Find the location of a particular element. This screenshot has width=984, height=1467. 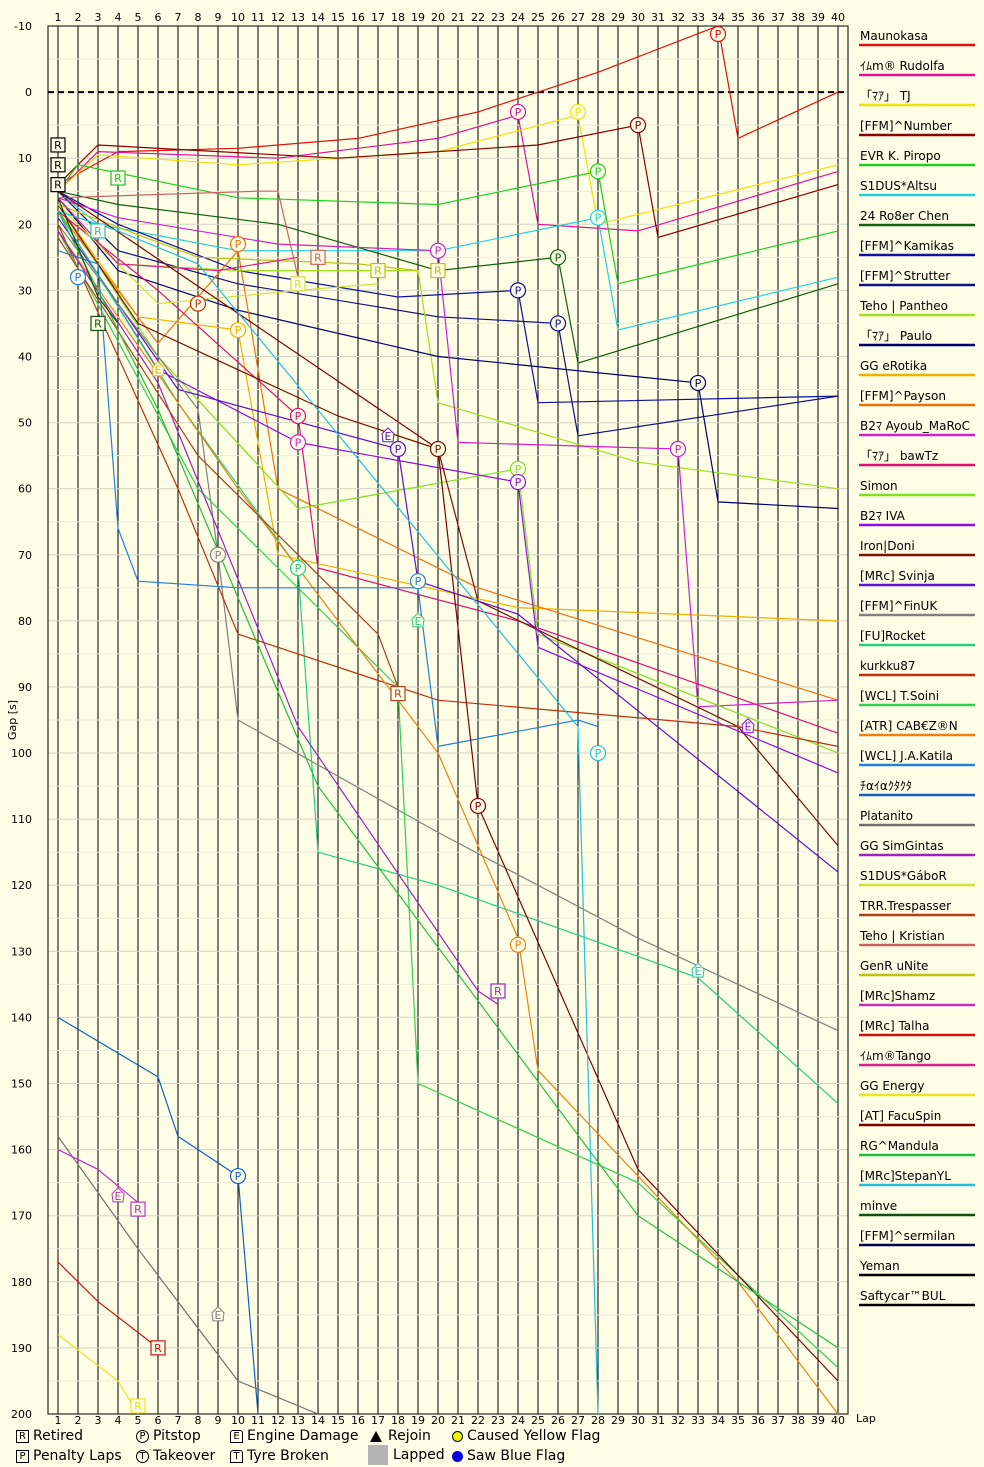

x-tick-label-bottom: 10 is located at coordinates (238, 1419).